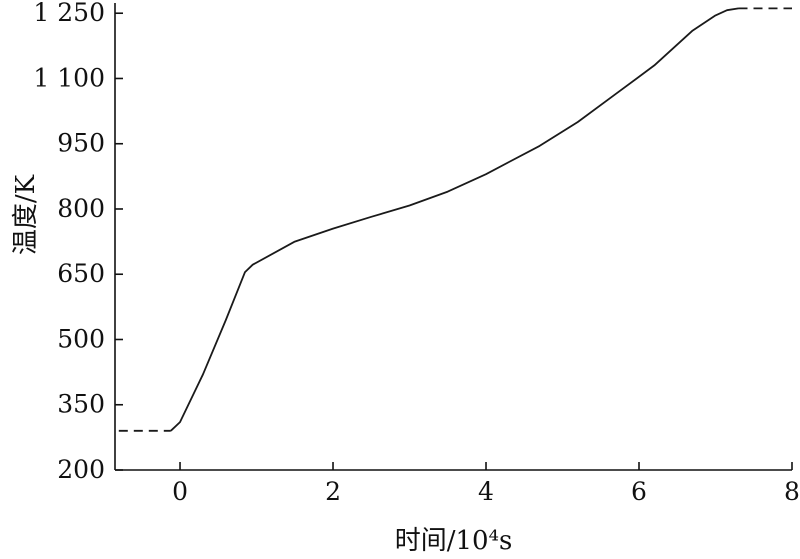  What do you see at coordinates (453, 541) in the screenshot?
I see `x-axis-title: 时间/10⁴s` at bounding box center [453, 541].